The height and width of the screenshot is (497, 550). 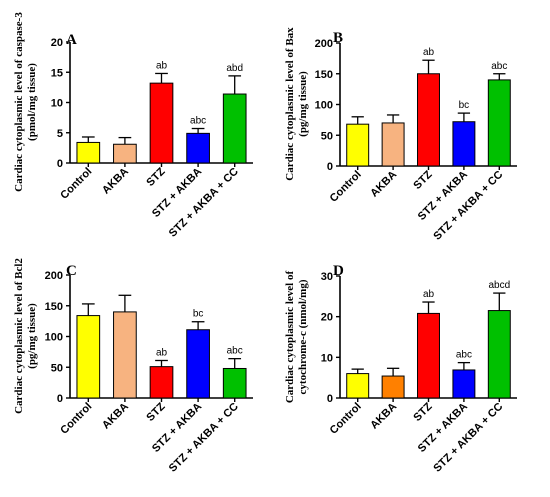 I want to click on y-axis-label-line: cytochrome-c (nmol/mg), so click(x=303, y=336).